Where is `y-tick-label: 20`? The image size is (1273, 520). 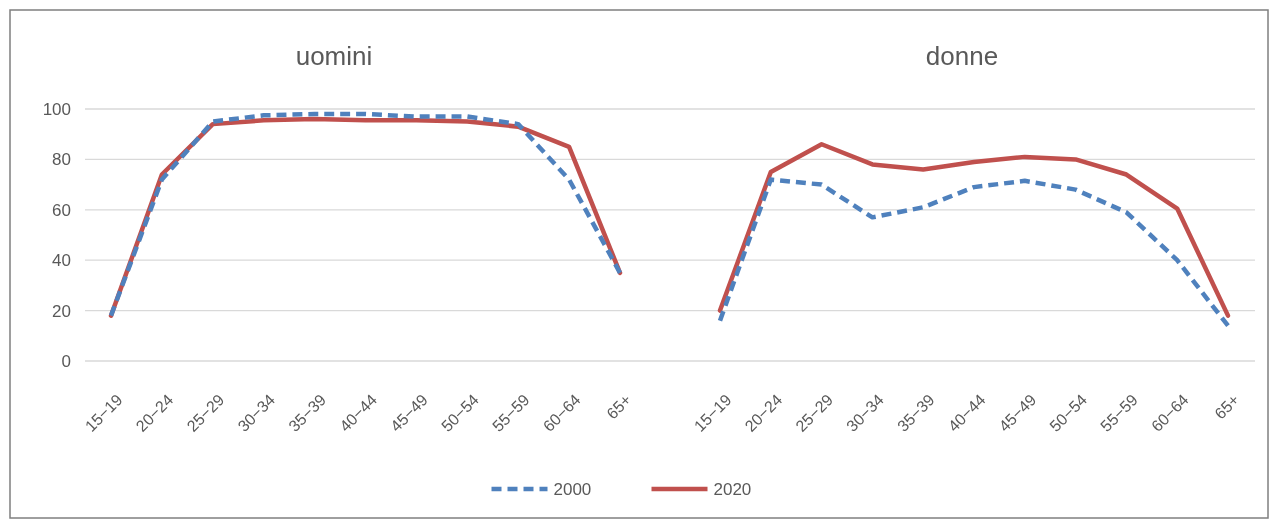 y-tick-label: 20 is located at coordinates (61, 311).